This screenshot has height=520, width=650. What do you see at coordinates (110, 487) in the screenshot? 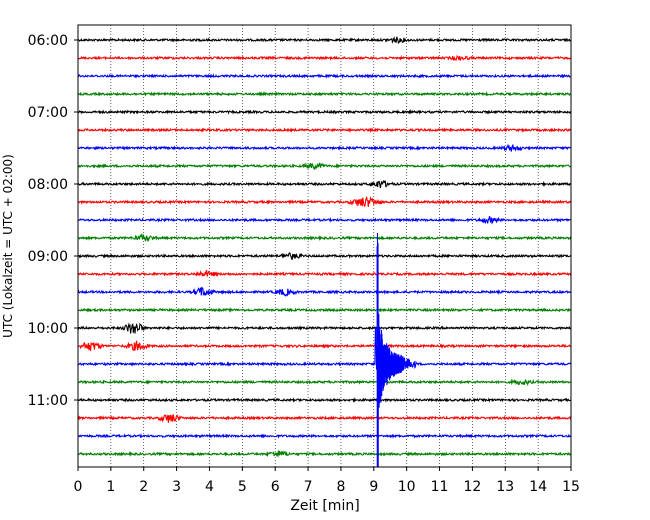
I see `x-tick-label: 1` at bounding box center [110, 487].